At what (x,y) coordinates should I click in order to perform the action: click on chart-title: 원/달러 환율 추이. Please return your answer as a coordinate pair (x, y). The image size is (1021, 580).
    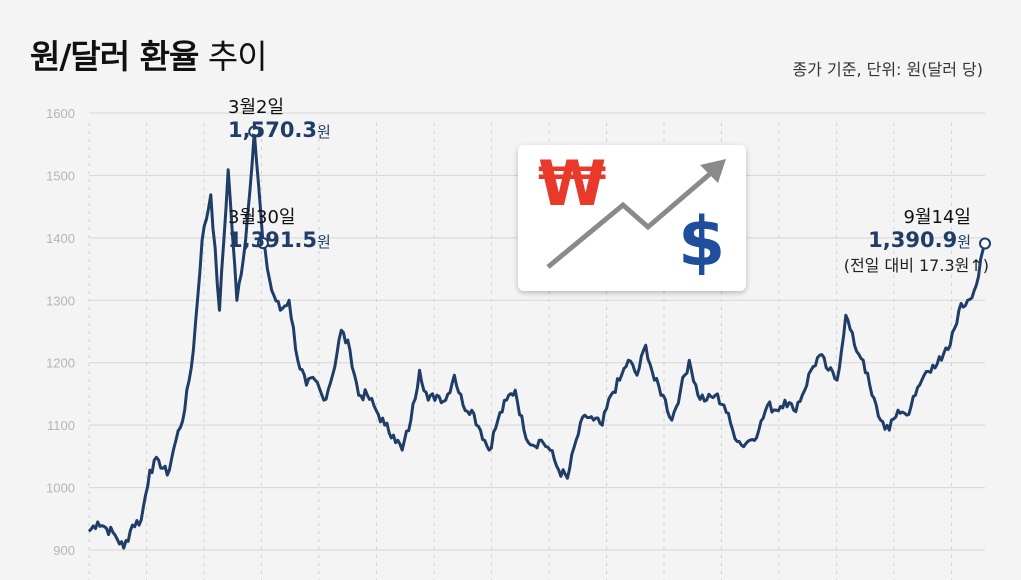
    Looking at the image, I should click on (149, 54).